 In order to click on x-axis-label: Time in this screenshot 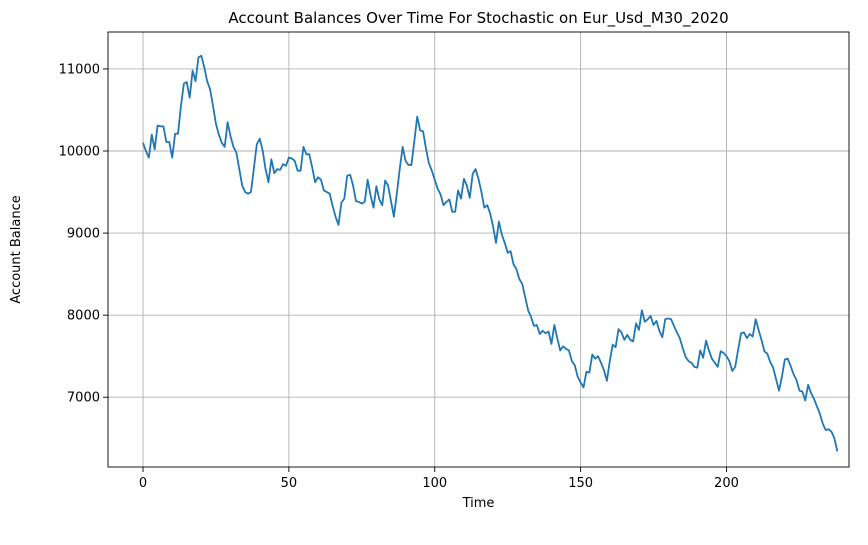, I will do `click(478, 503)`.